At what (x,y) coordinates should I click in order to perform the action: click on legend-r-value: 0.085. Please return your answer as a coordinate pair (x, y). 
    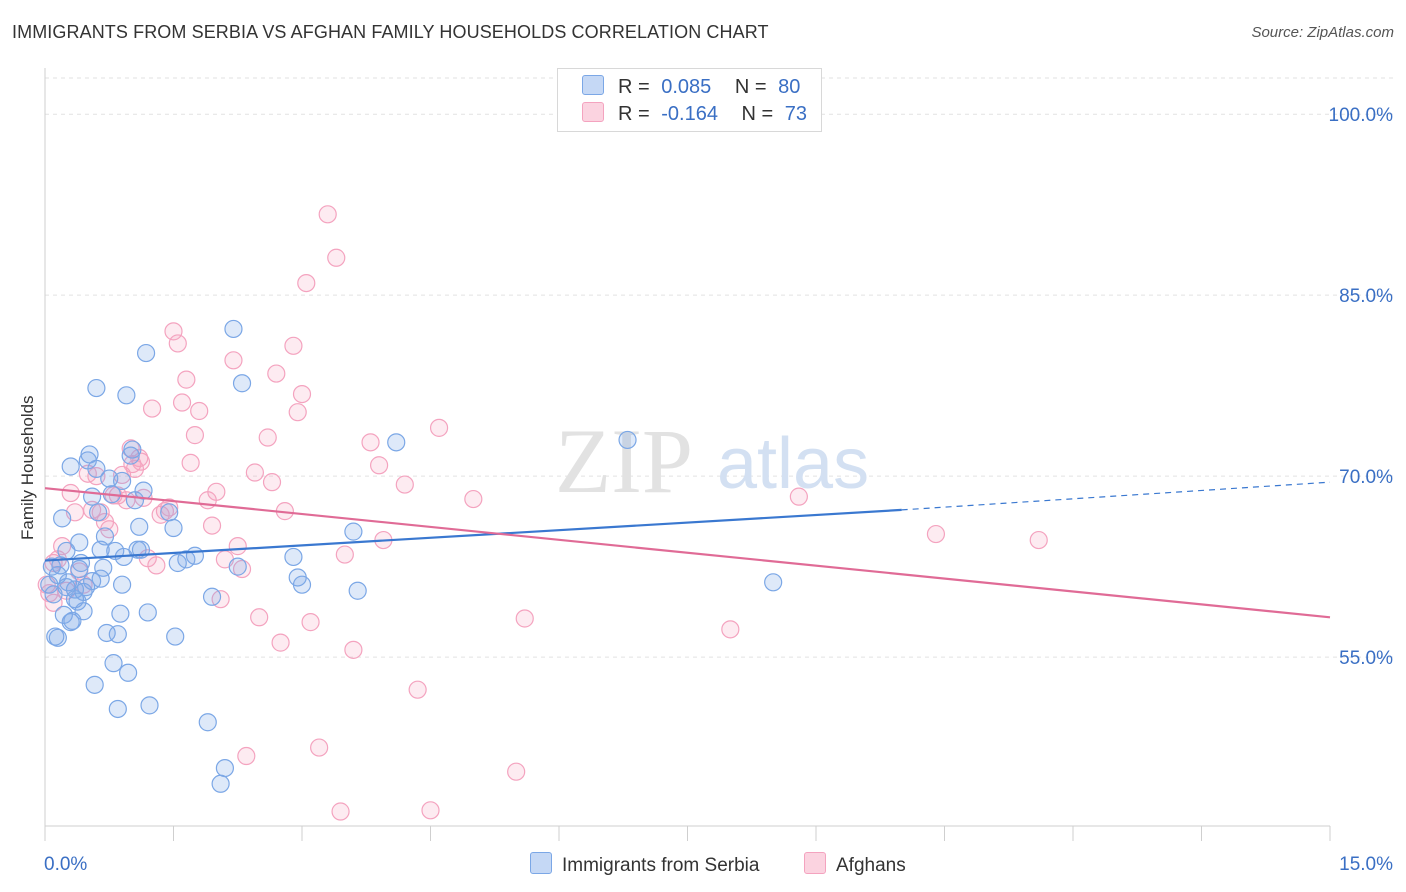
    Looking at the image, I should click on (686, 87).